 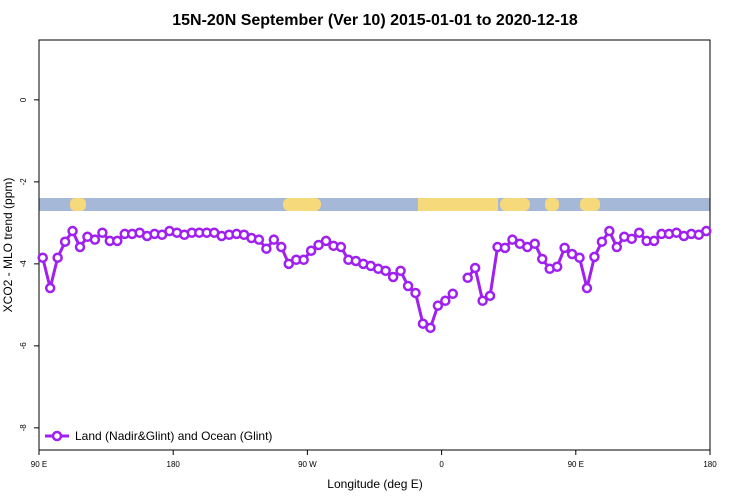 What do you see at coordinates (441, 464) in the screenshot?
I see `x-tick-label: 0` at bounding box center [441, 464].